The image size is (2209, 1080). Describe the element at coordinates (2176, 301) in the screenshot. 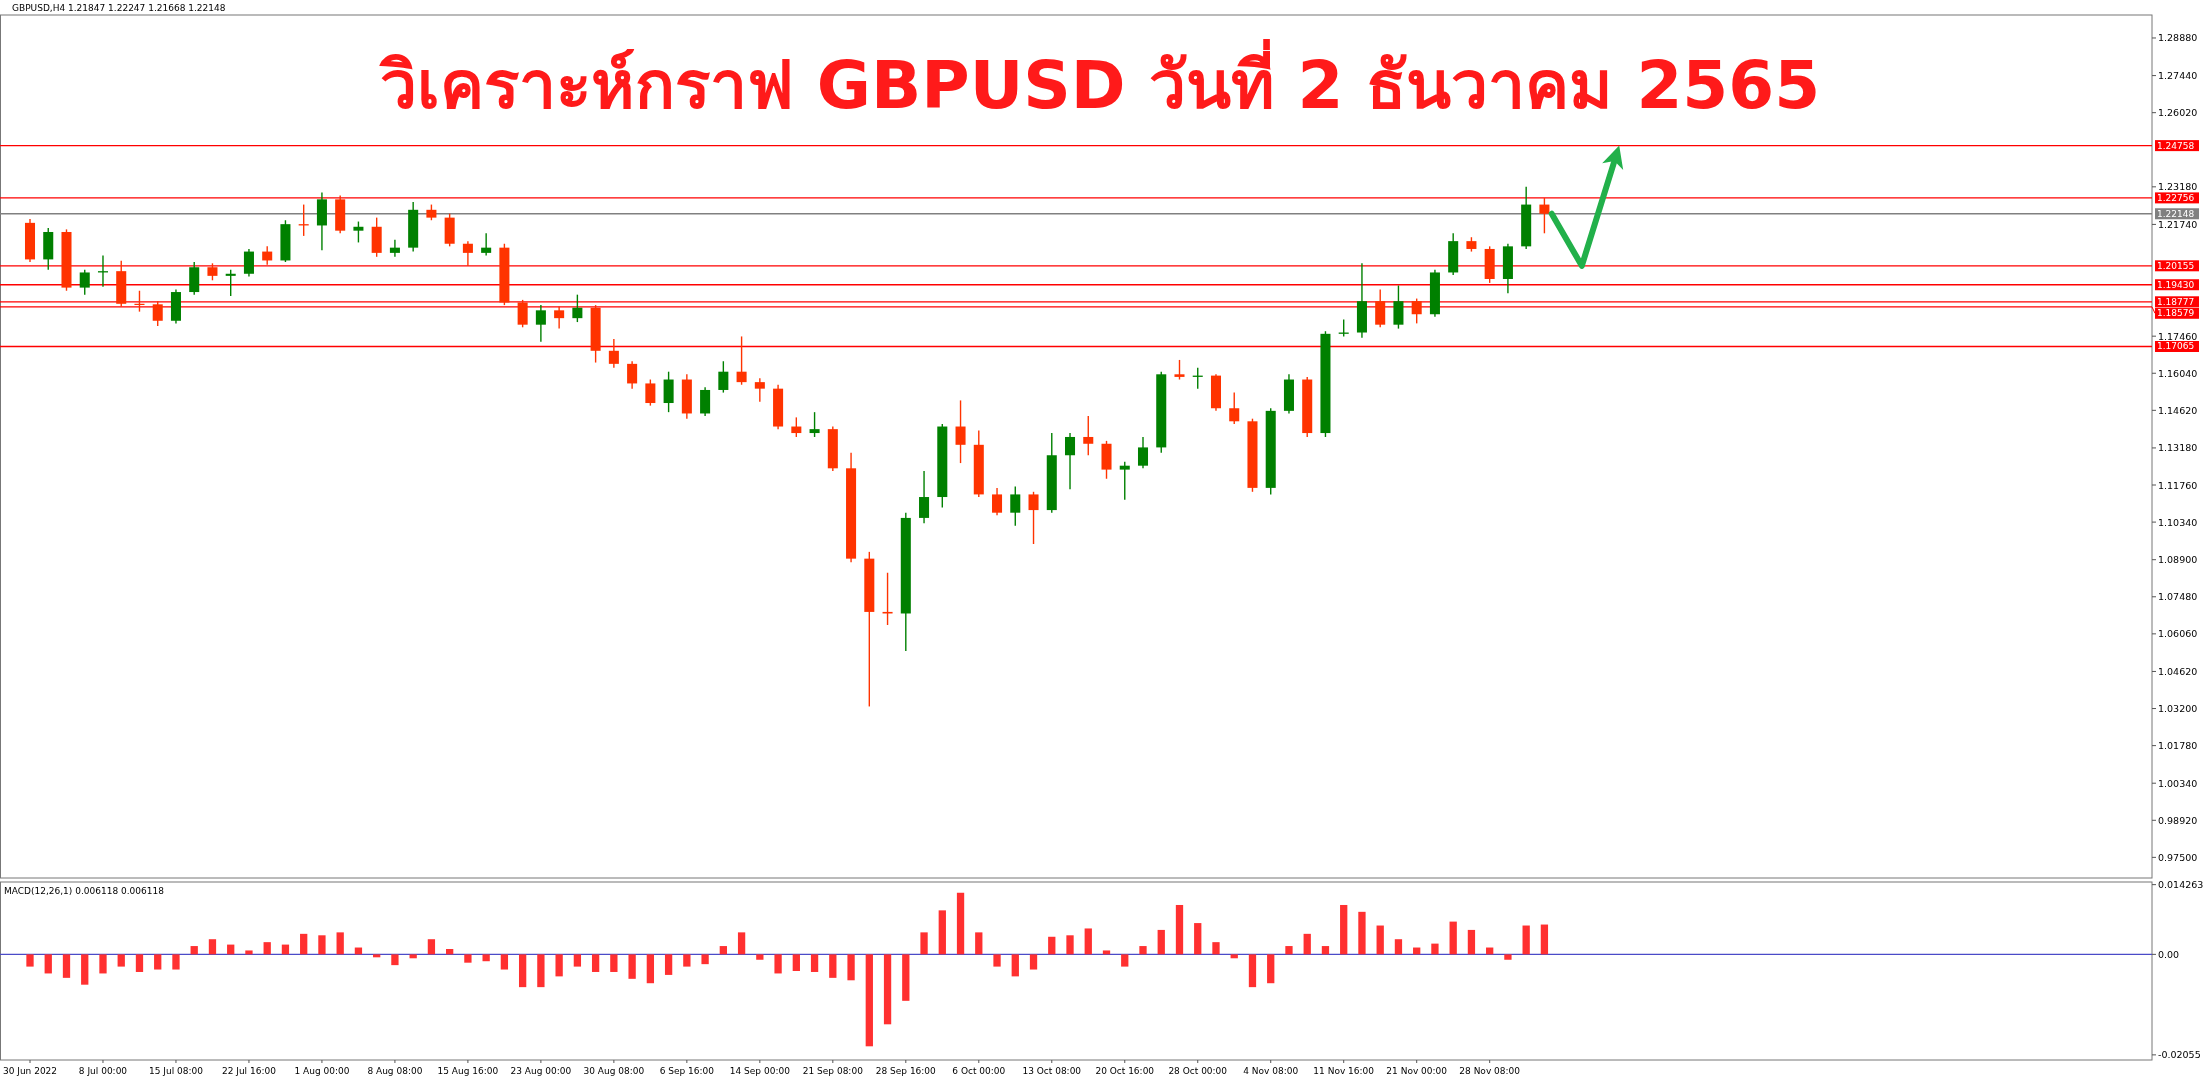

I see `ref-line-label: 1.18777` at that location.